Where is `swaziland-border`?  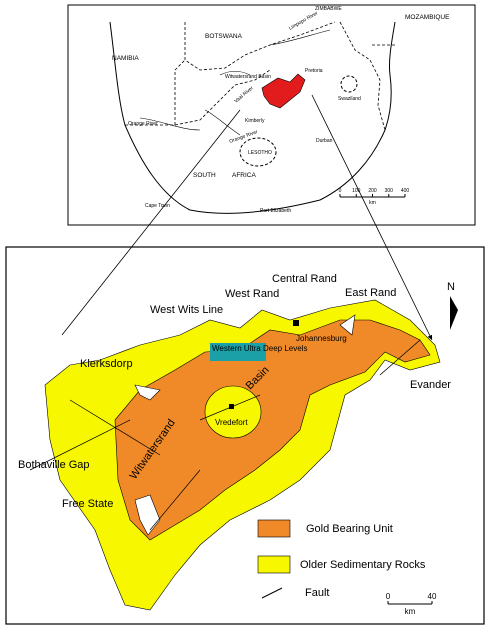 swaziland-border is located at coordinates (349, 84).